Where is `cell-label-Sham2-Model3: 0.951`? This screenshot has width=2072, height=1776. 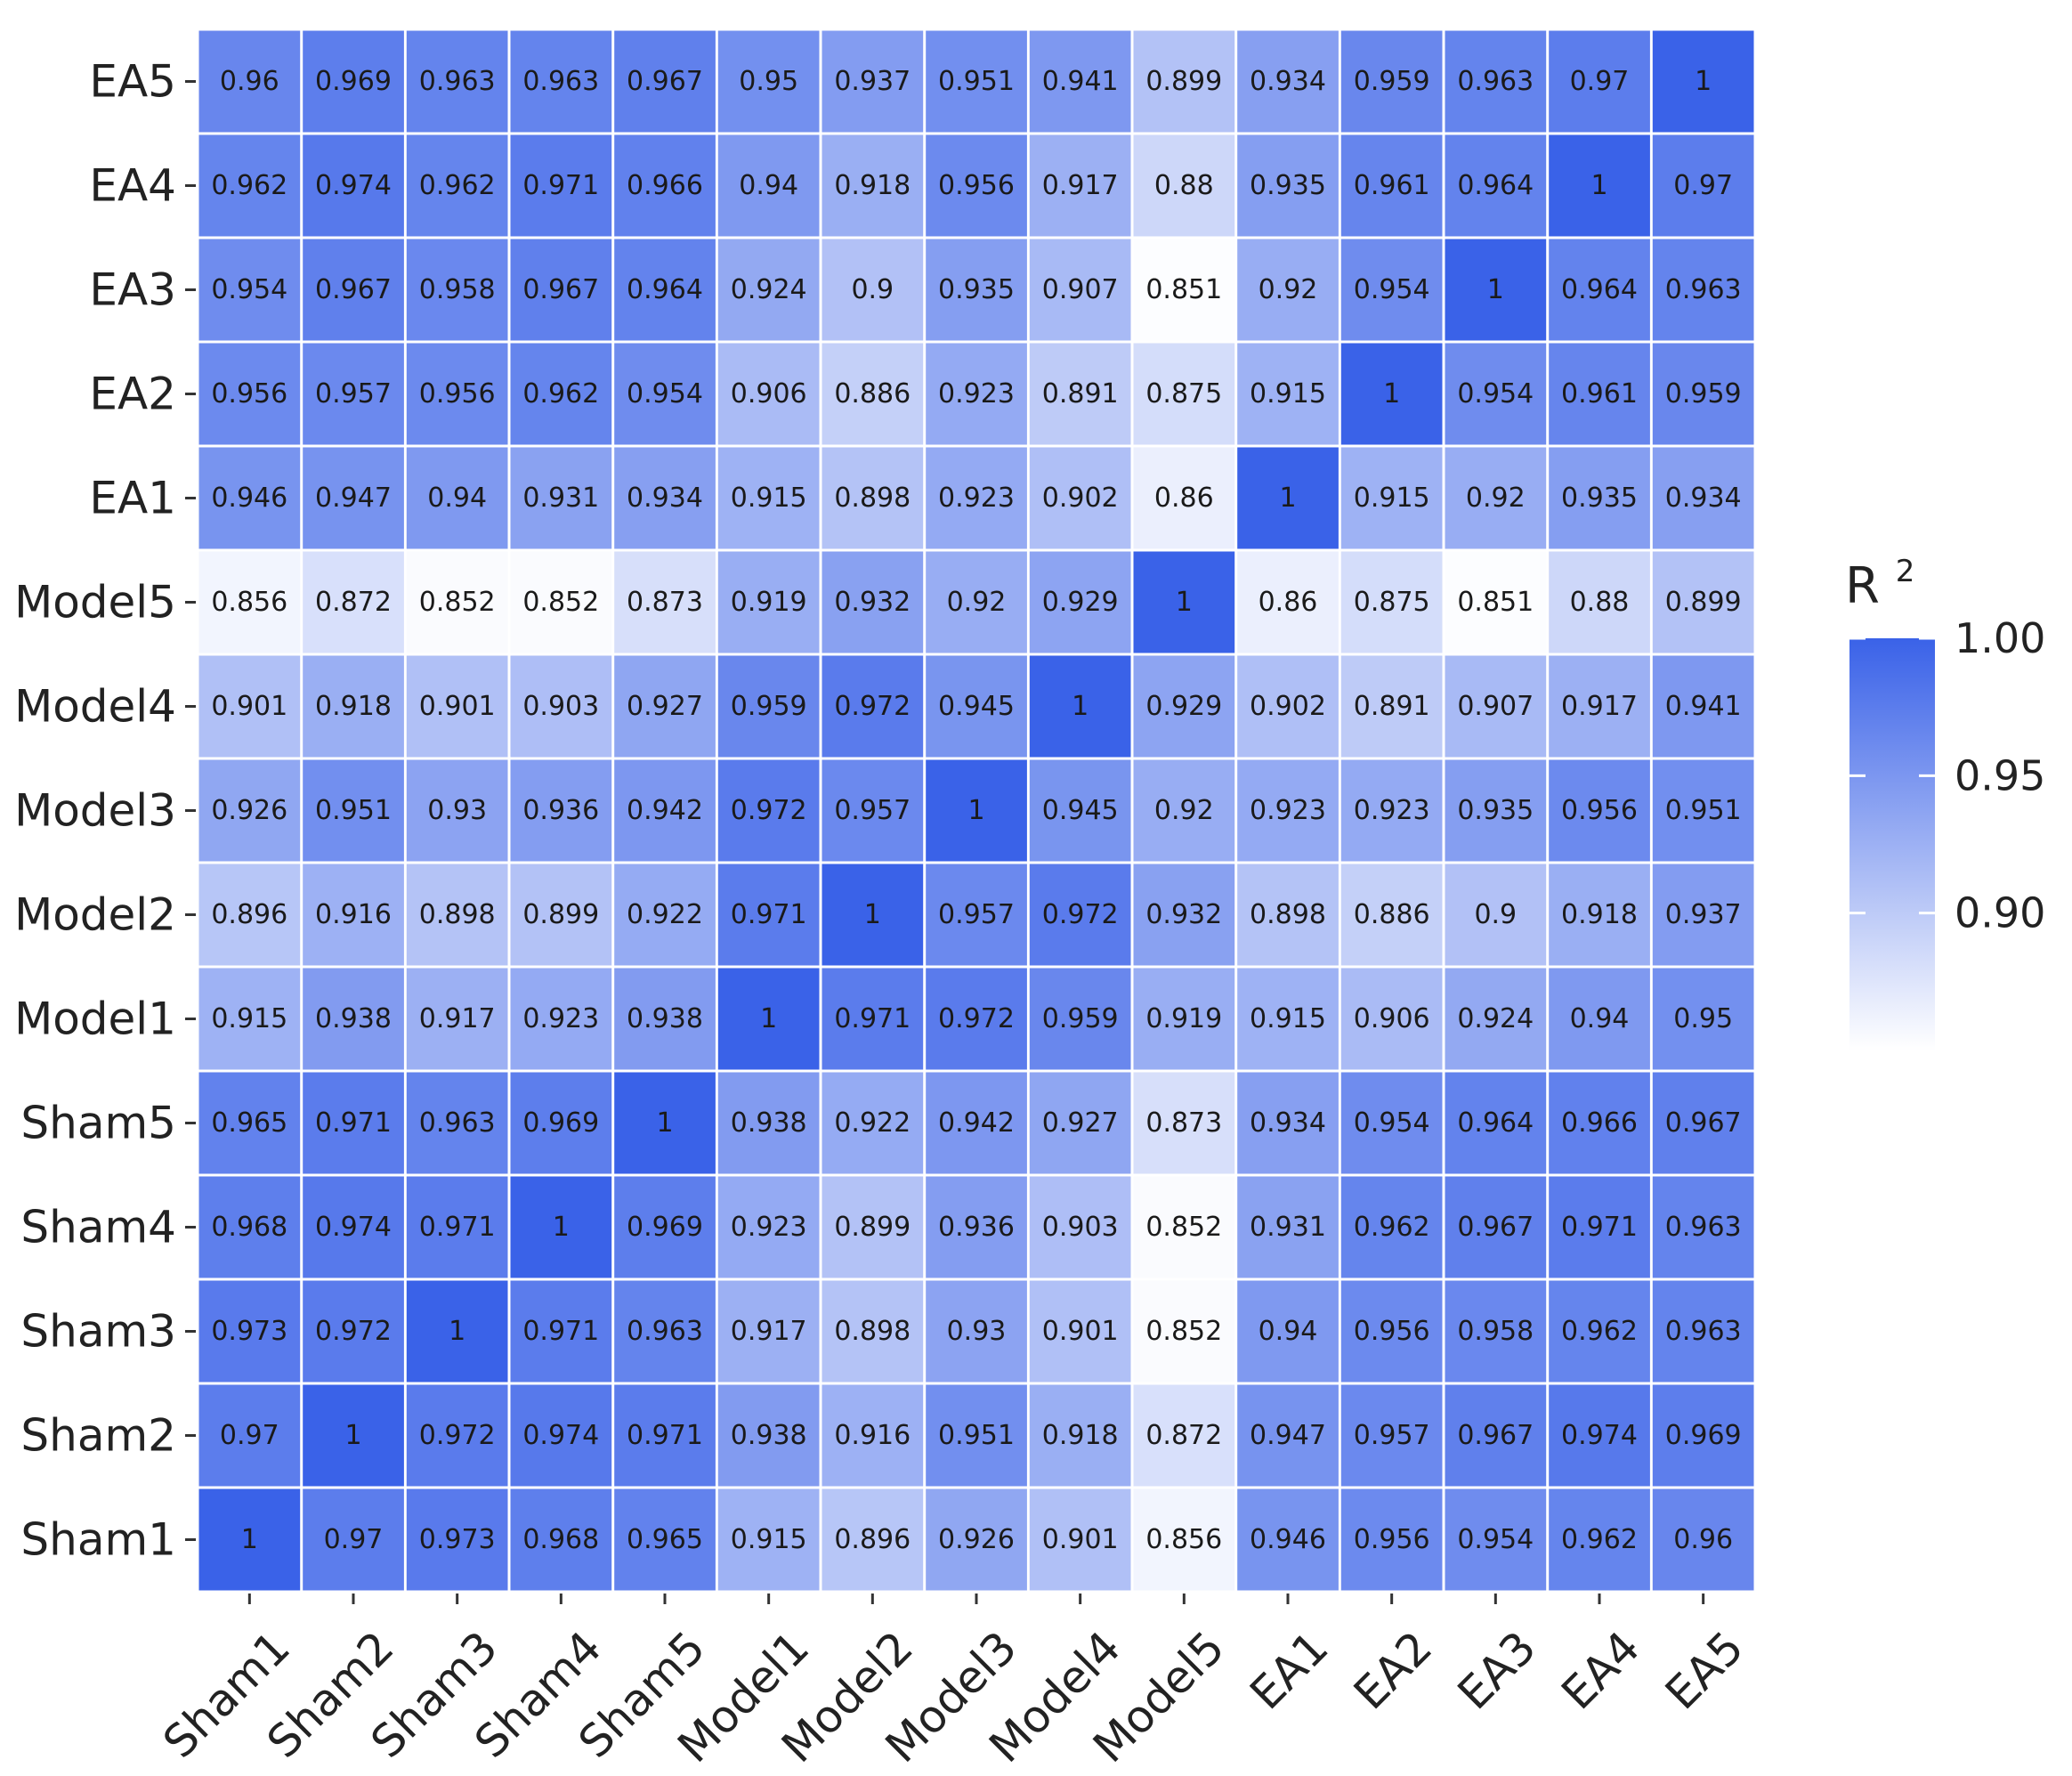
cell-label-Sham2-Model3: 0.951 is located at coordinates (976, 1435).